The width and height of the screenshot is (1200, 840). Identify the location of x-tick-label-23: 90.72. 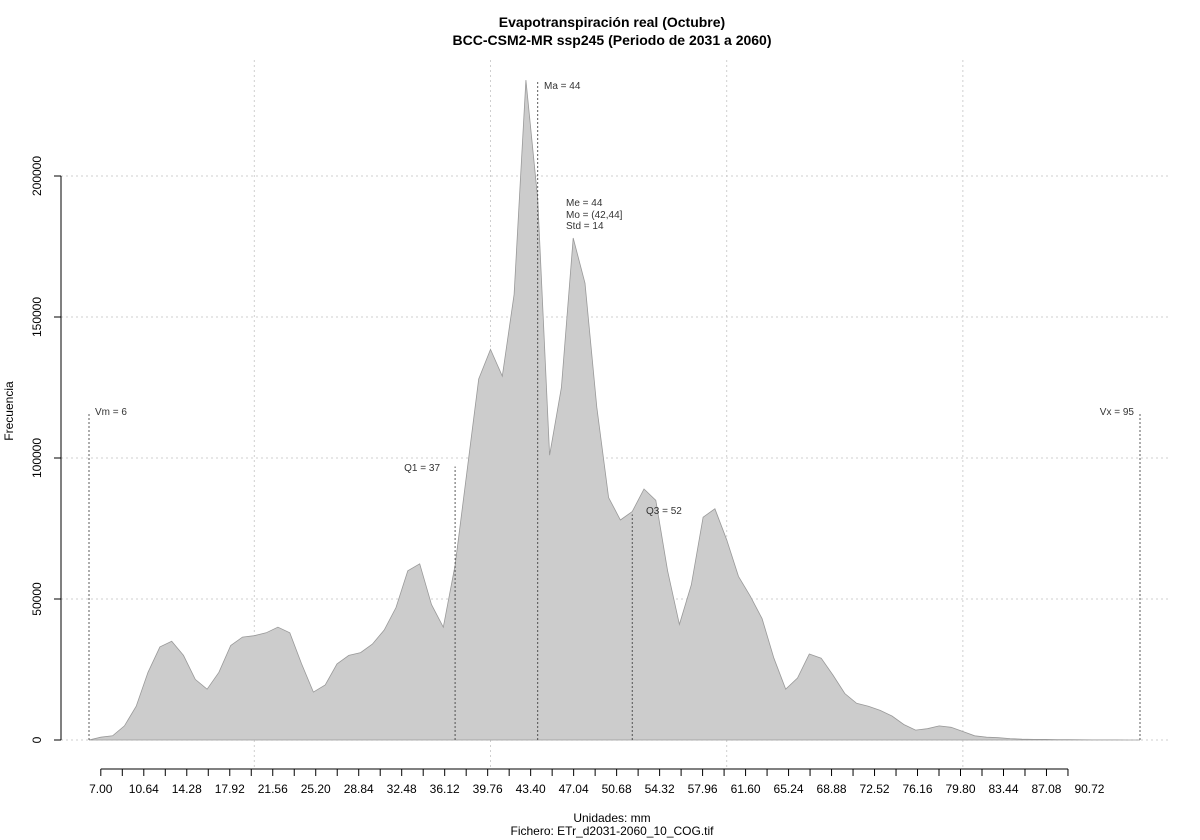
(1089, 789).